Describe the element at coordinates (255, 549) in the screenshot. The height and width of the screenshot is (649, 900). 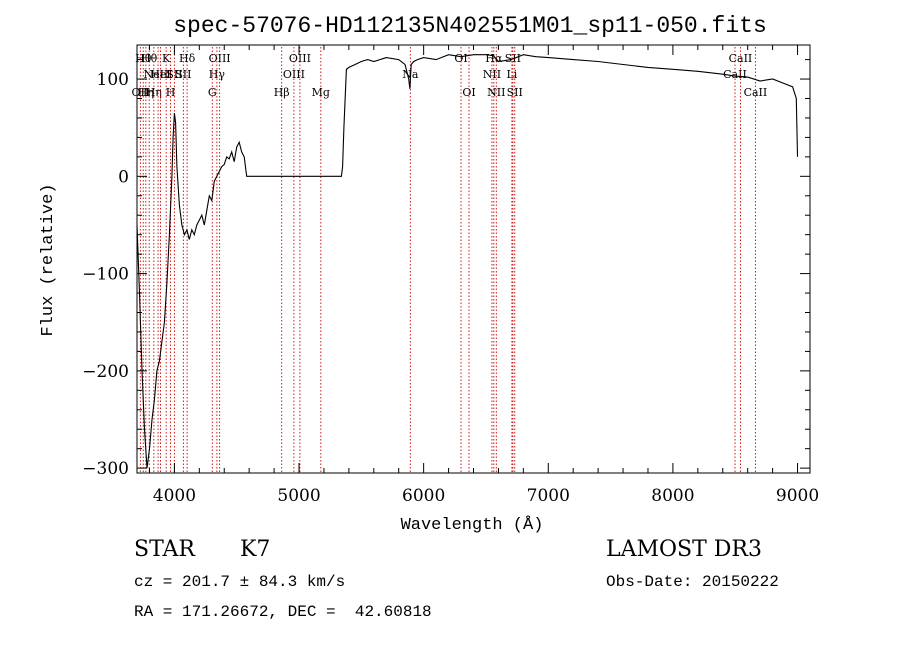
I see `object-subclass: K7` at that location.